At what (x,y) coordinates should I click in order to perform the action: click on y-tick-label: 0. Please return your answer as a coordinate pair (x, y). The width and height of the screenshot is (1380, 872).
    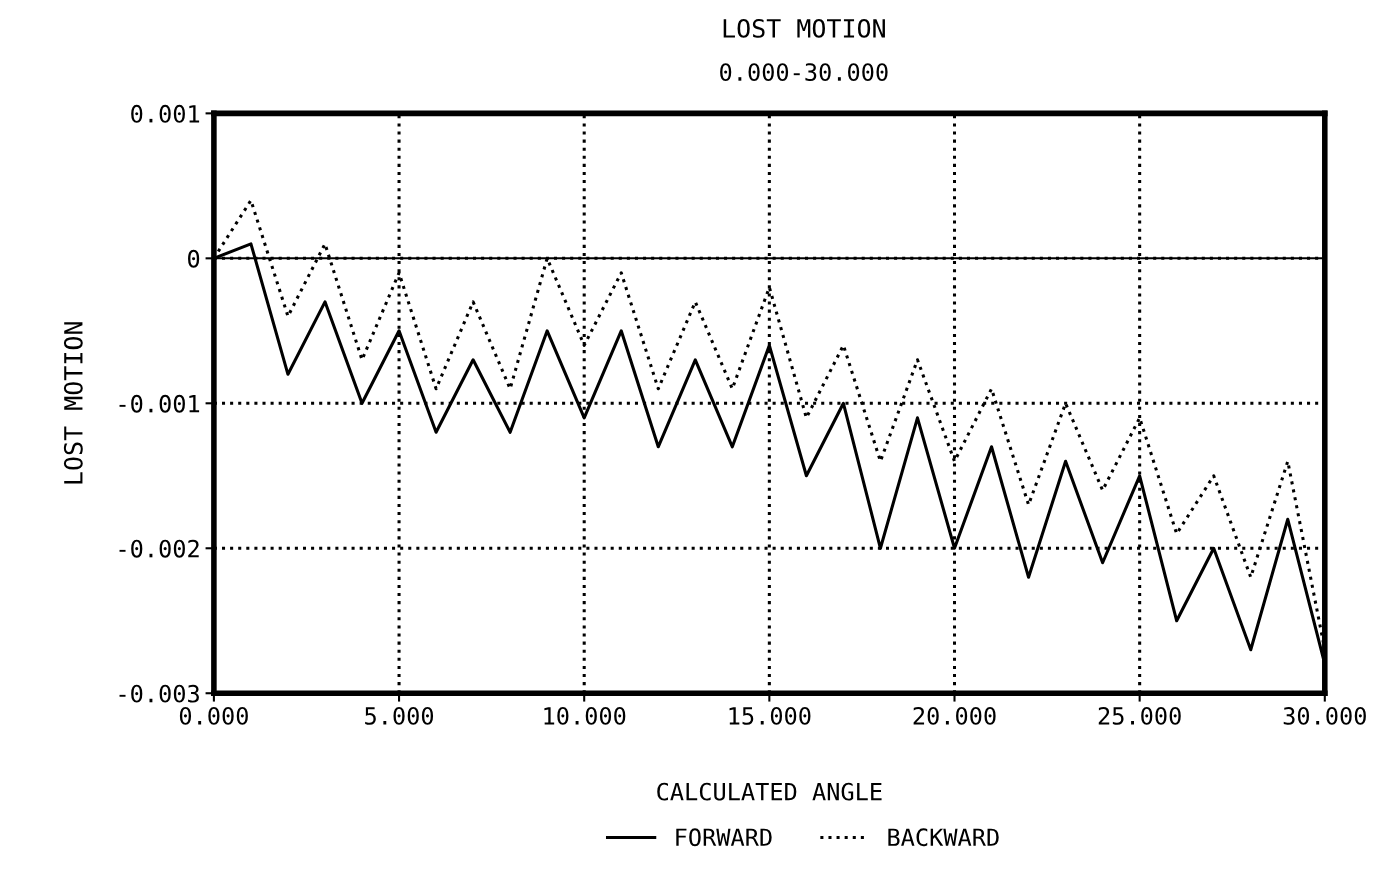
    Looking at the image, I should click on (194, 258).